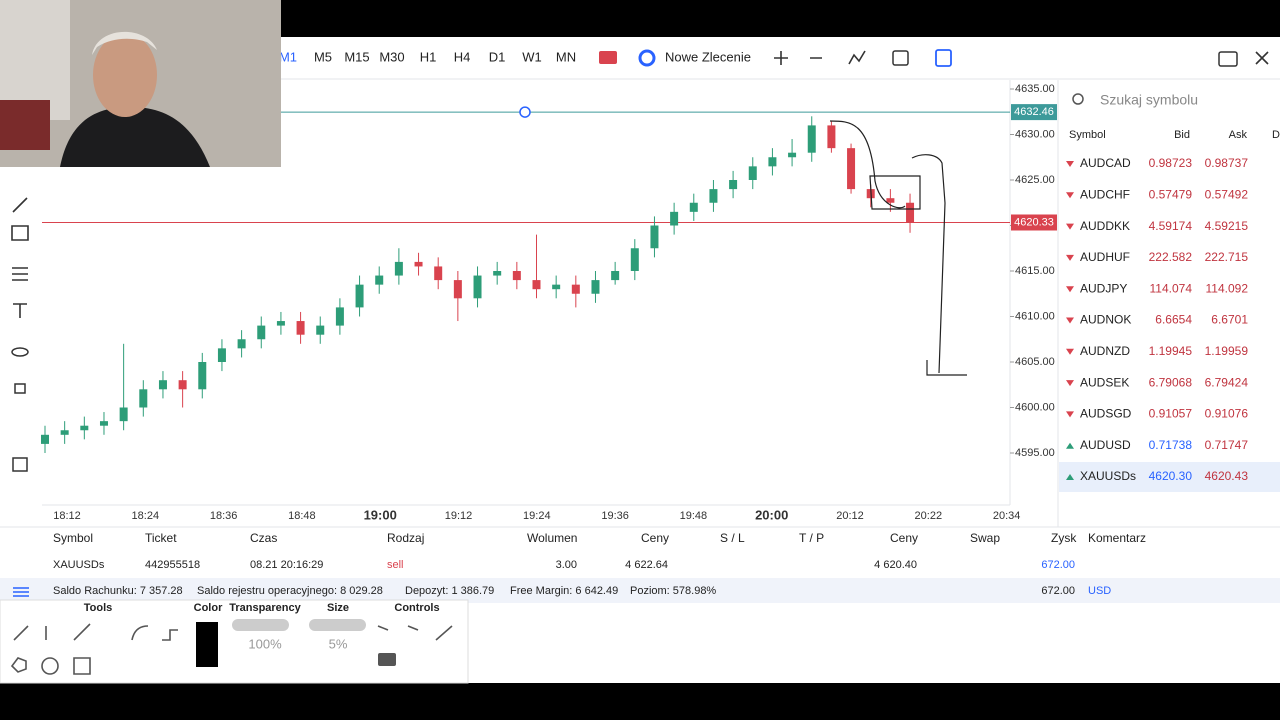 Image resolution: width=1280 pixels, height=720 pixels. Describe the element at coordinates (73, 538) in the screenshot. I see `positions-header: Symbol` at that location.